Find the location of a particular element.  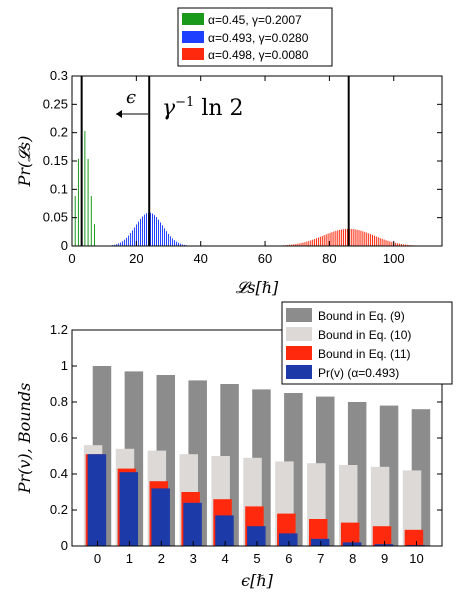

x-tick-label: 10 is located at coordinates (416, 558).